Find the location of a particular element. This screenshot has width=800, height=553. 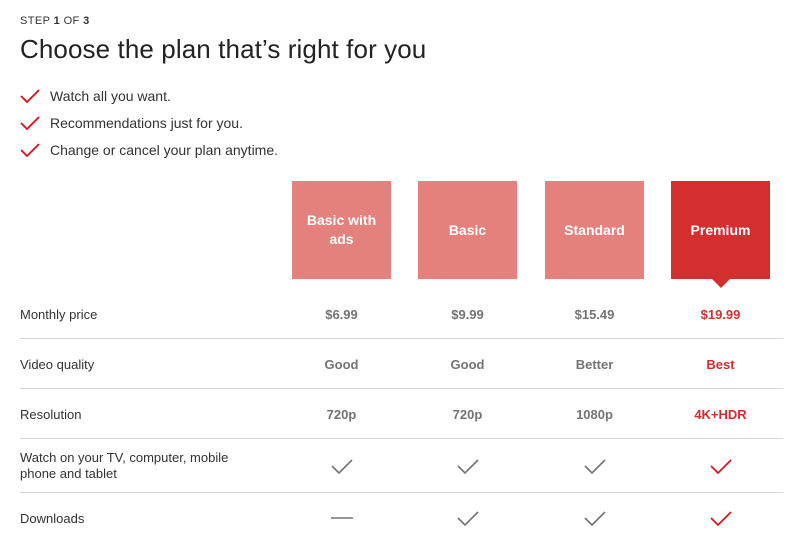

cell-value: Best is located at coordinates (720, 364).